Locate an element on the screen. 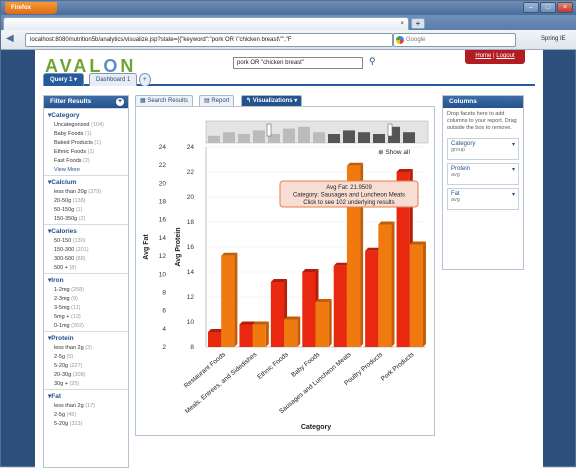 The width and height of the screenshot is (576, 468). facet-count: (227) is located at coordinates (76, 366).